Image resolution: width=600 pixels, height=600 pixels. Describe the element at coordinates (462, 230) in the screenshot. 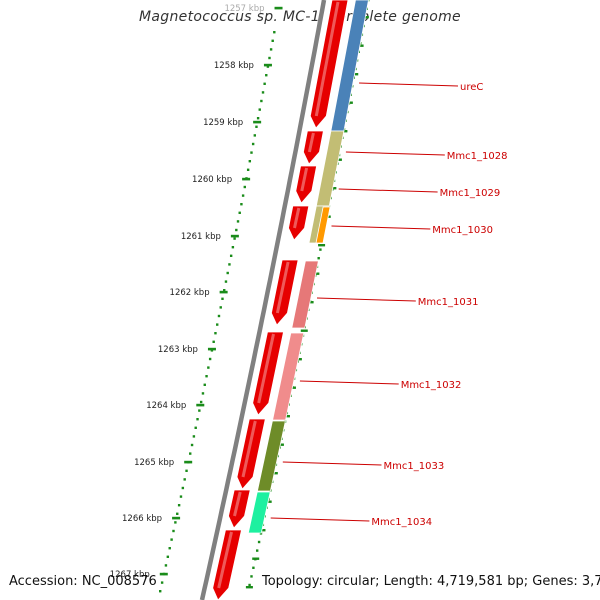

I see `gene-label: Mmc1_1030` at that location.